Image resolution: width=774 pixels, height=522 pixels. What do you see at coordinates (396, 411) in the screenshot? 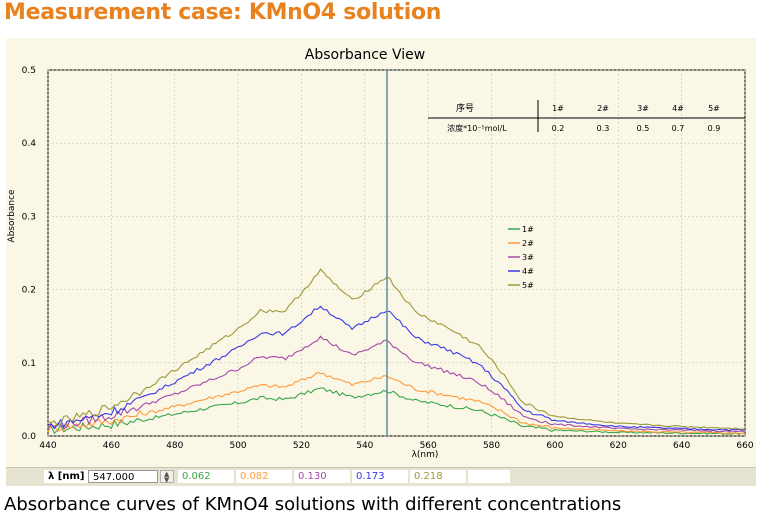
I see `series-line-1#` at bounding box center [396, 411].